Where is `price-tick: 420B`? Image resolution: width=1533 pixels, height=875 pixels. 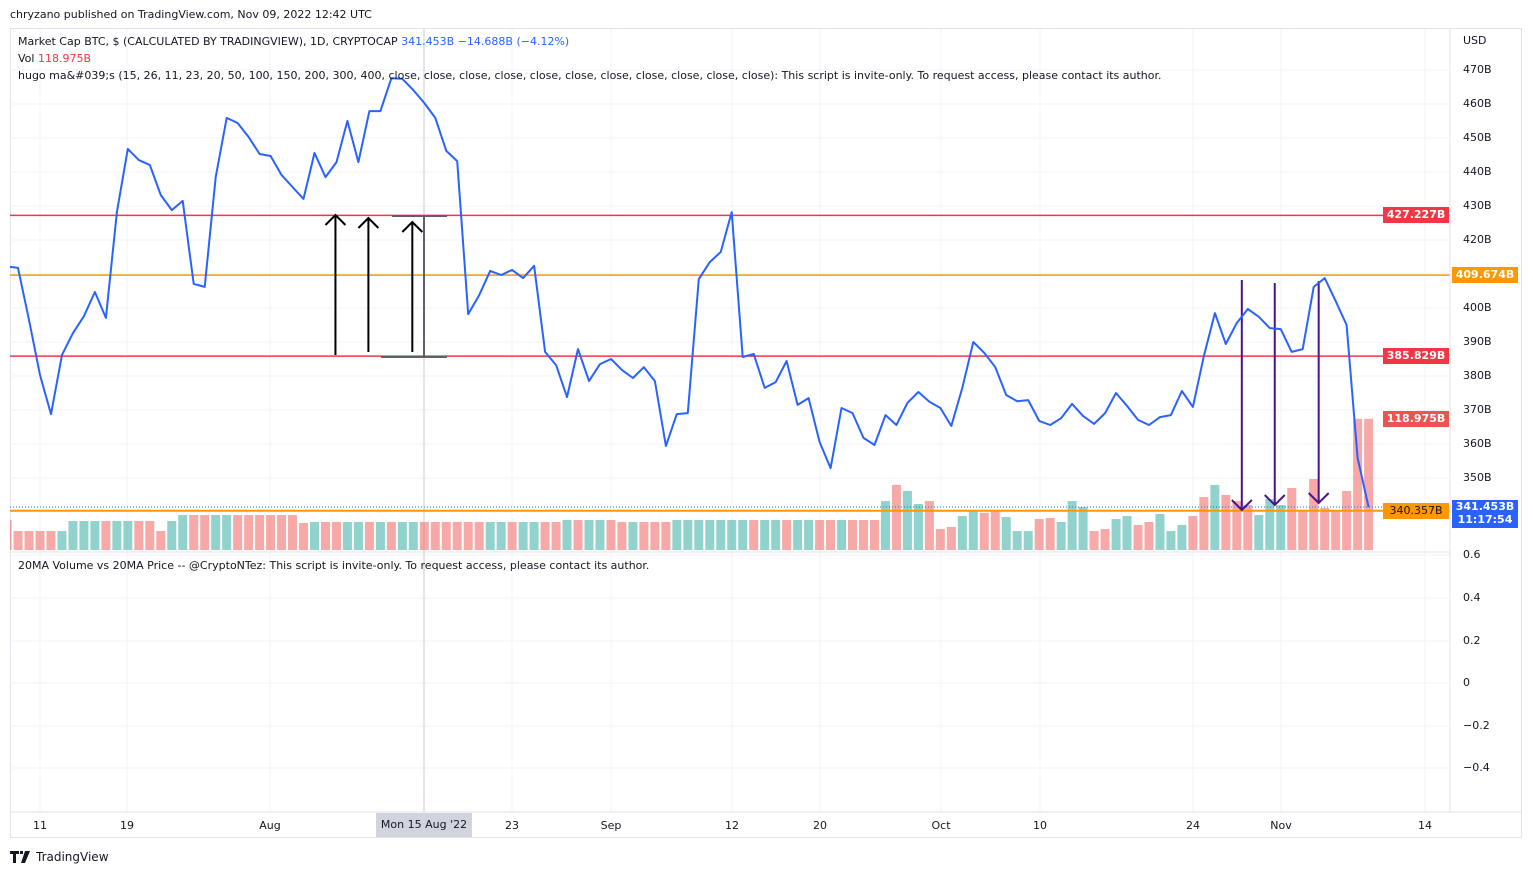 price-tick: 420B is located at coordinates (1477, 239).